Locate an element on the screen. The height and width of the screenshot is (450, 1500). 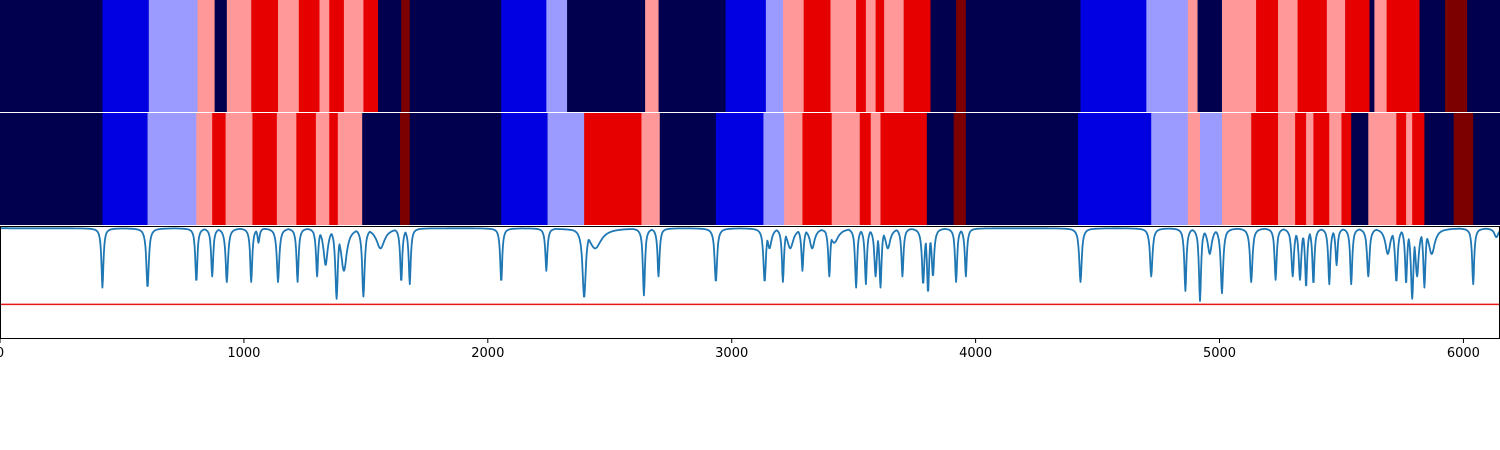
x-axis: 0 1000 2000 3000 4000 5000 6000 is located at coordinates (740, 349).